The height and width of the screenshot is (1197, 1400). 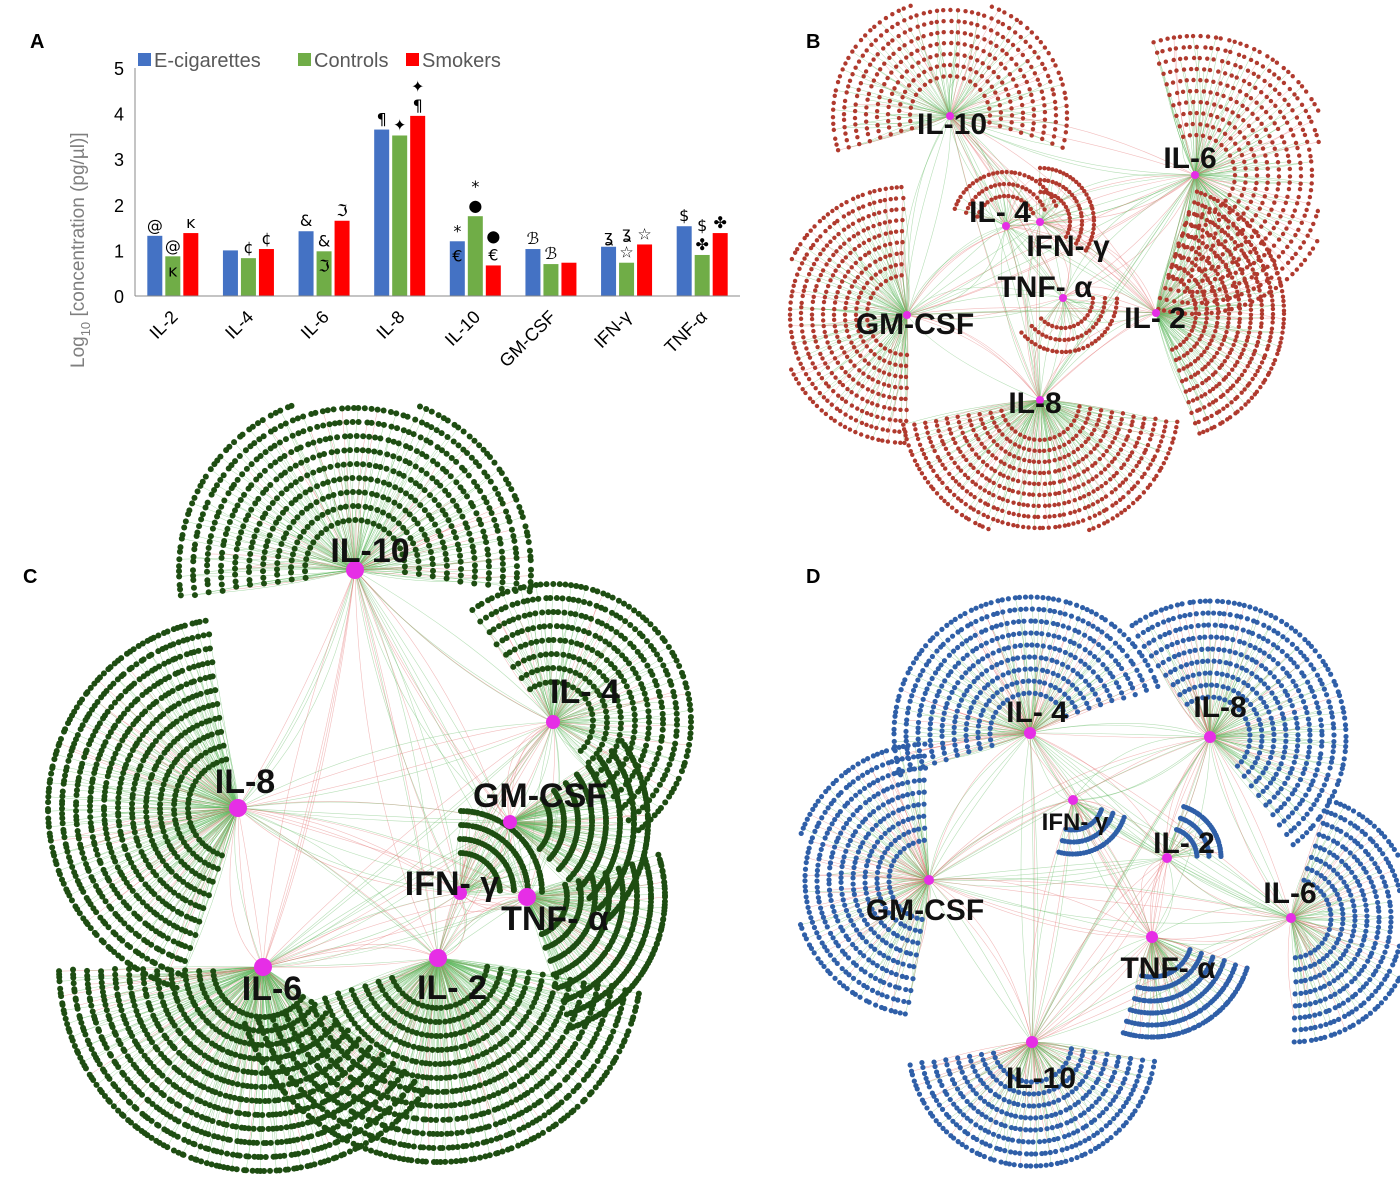 I want to click on bar-group, so click(x=437, y=205).